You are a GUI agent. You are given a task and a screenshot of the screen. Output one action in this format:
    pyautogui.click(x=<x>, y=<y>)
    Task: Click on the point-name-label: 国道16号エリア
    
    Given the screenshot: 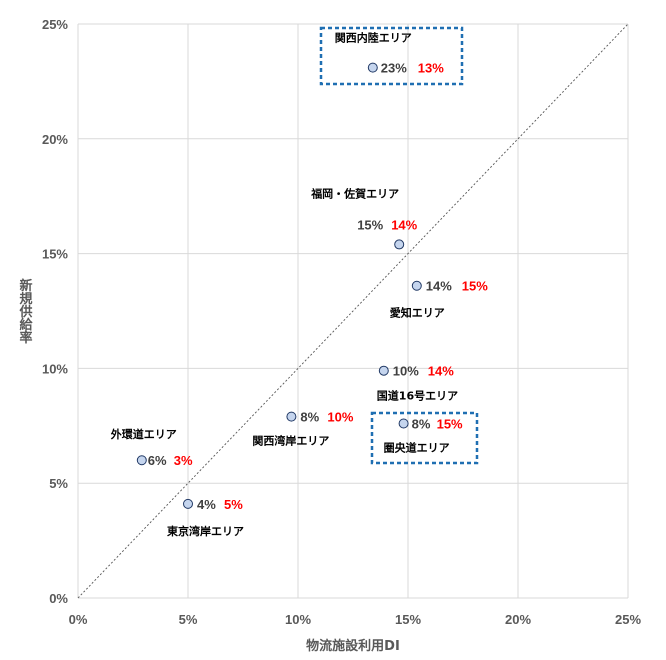 What is the action you would take?
    pyautogui.click(x=417, y=396)
    